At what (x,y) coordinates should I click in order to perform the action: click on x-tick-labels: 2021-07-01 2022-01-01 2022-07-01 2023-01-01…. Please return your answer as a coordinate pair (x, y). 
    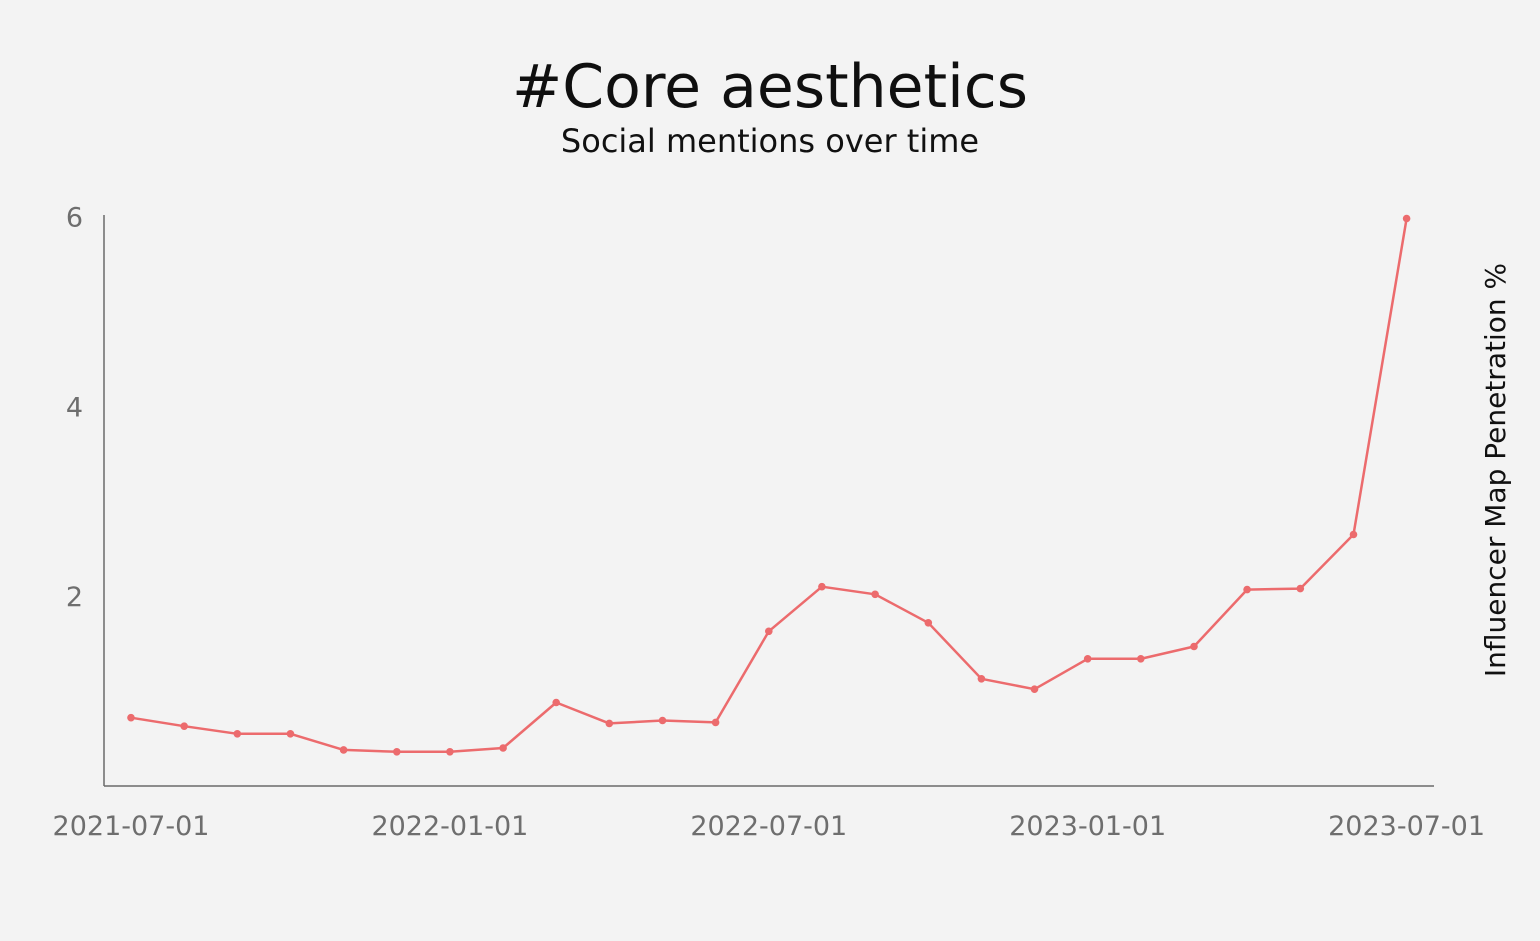
    Looking at the image, I should click on (769, 826).